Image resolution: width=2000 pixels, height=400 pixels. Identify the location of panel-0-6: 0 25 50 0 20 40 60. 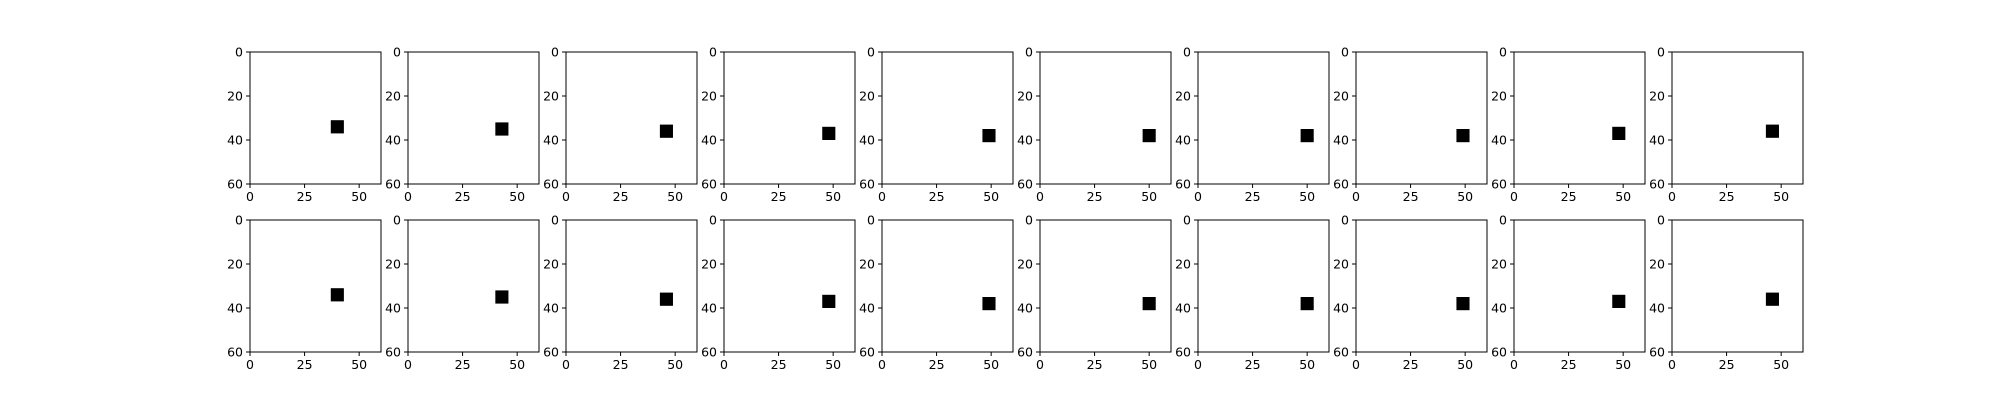
(1252, 124).